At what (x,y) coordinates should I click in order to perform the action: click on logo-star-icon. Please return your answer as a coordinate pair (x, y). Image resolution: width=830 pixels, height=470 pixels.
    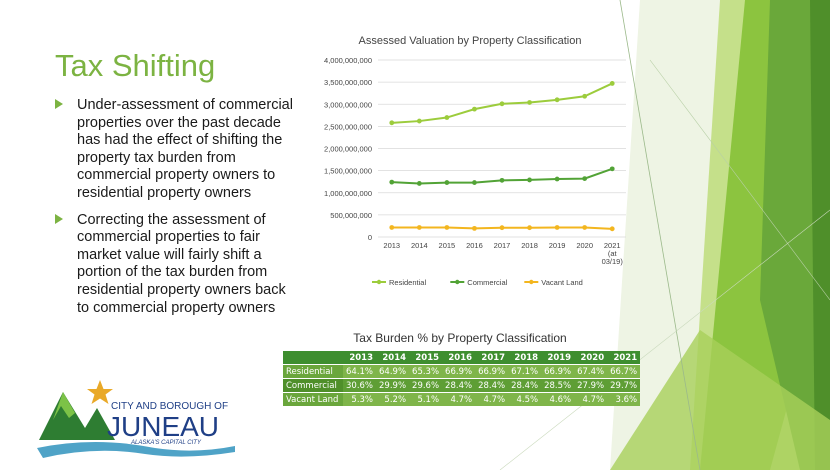
    Looking at the image, I should click on (100, 392).